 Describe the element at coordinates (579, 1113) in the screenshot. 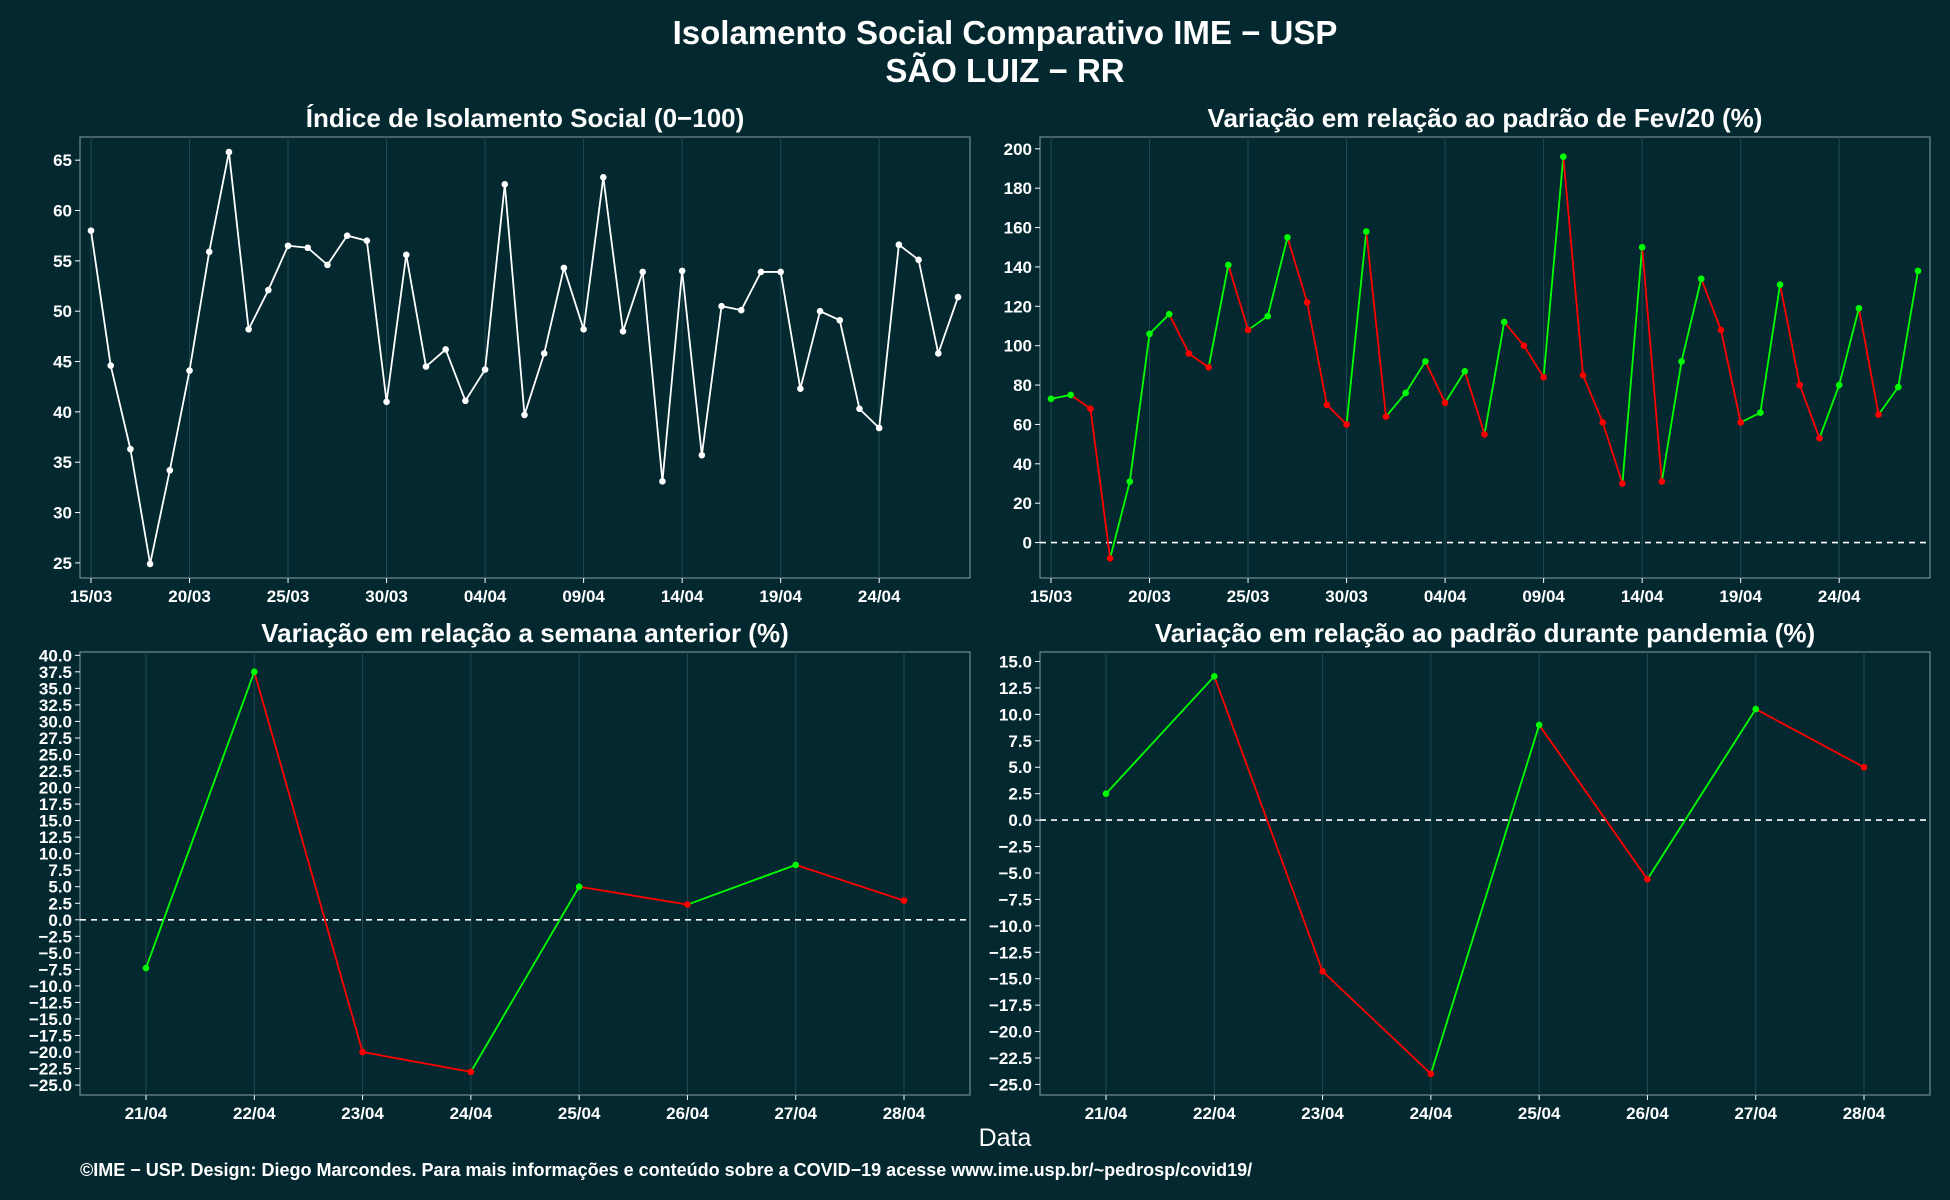

I see `x-tick-label: 25/04` at that location.